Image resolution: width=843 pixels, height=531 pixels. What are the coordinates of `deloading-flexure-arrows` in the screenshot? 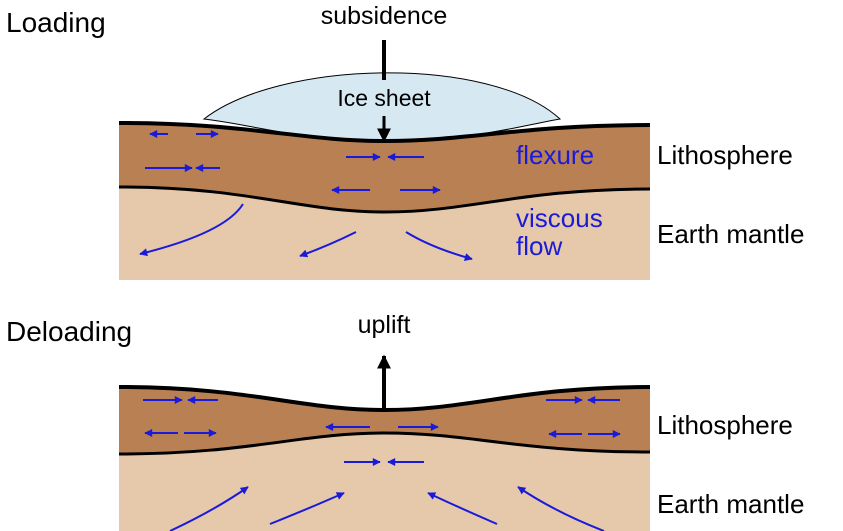 It's located at (382, 431).